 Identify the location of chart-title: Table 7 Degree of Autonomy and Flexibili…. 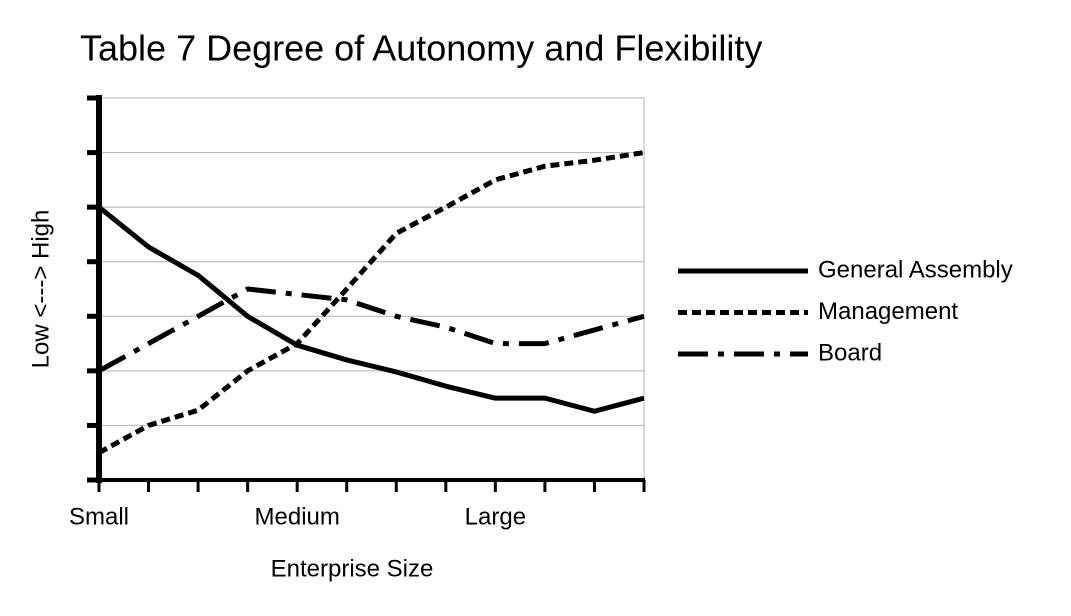
(421, 48).